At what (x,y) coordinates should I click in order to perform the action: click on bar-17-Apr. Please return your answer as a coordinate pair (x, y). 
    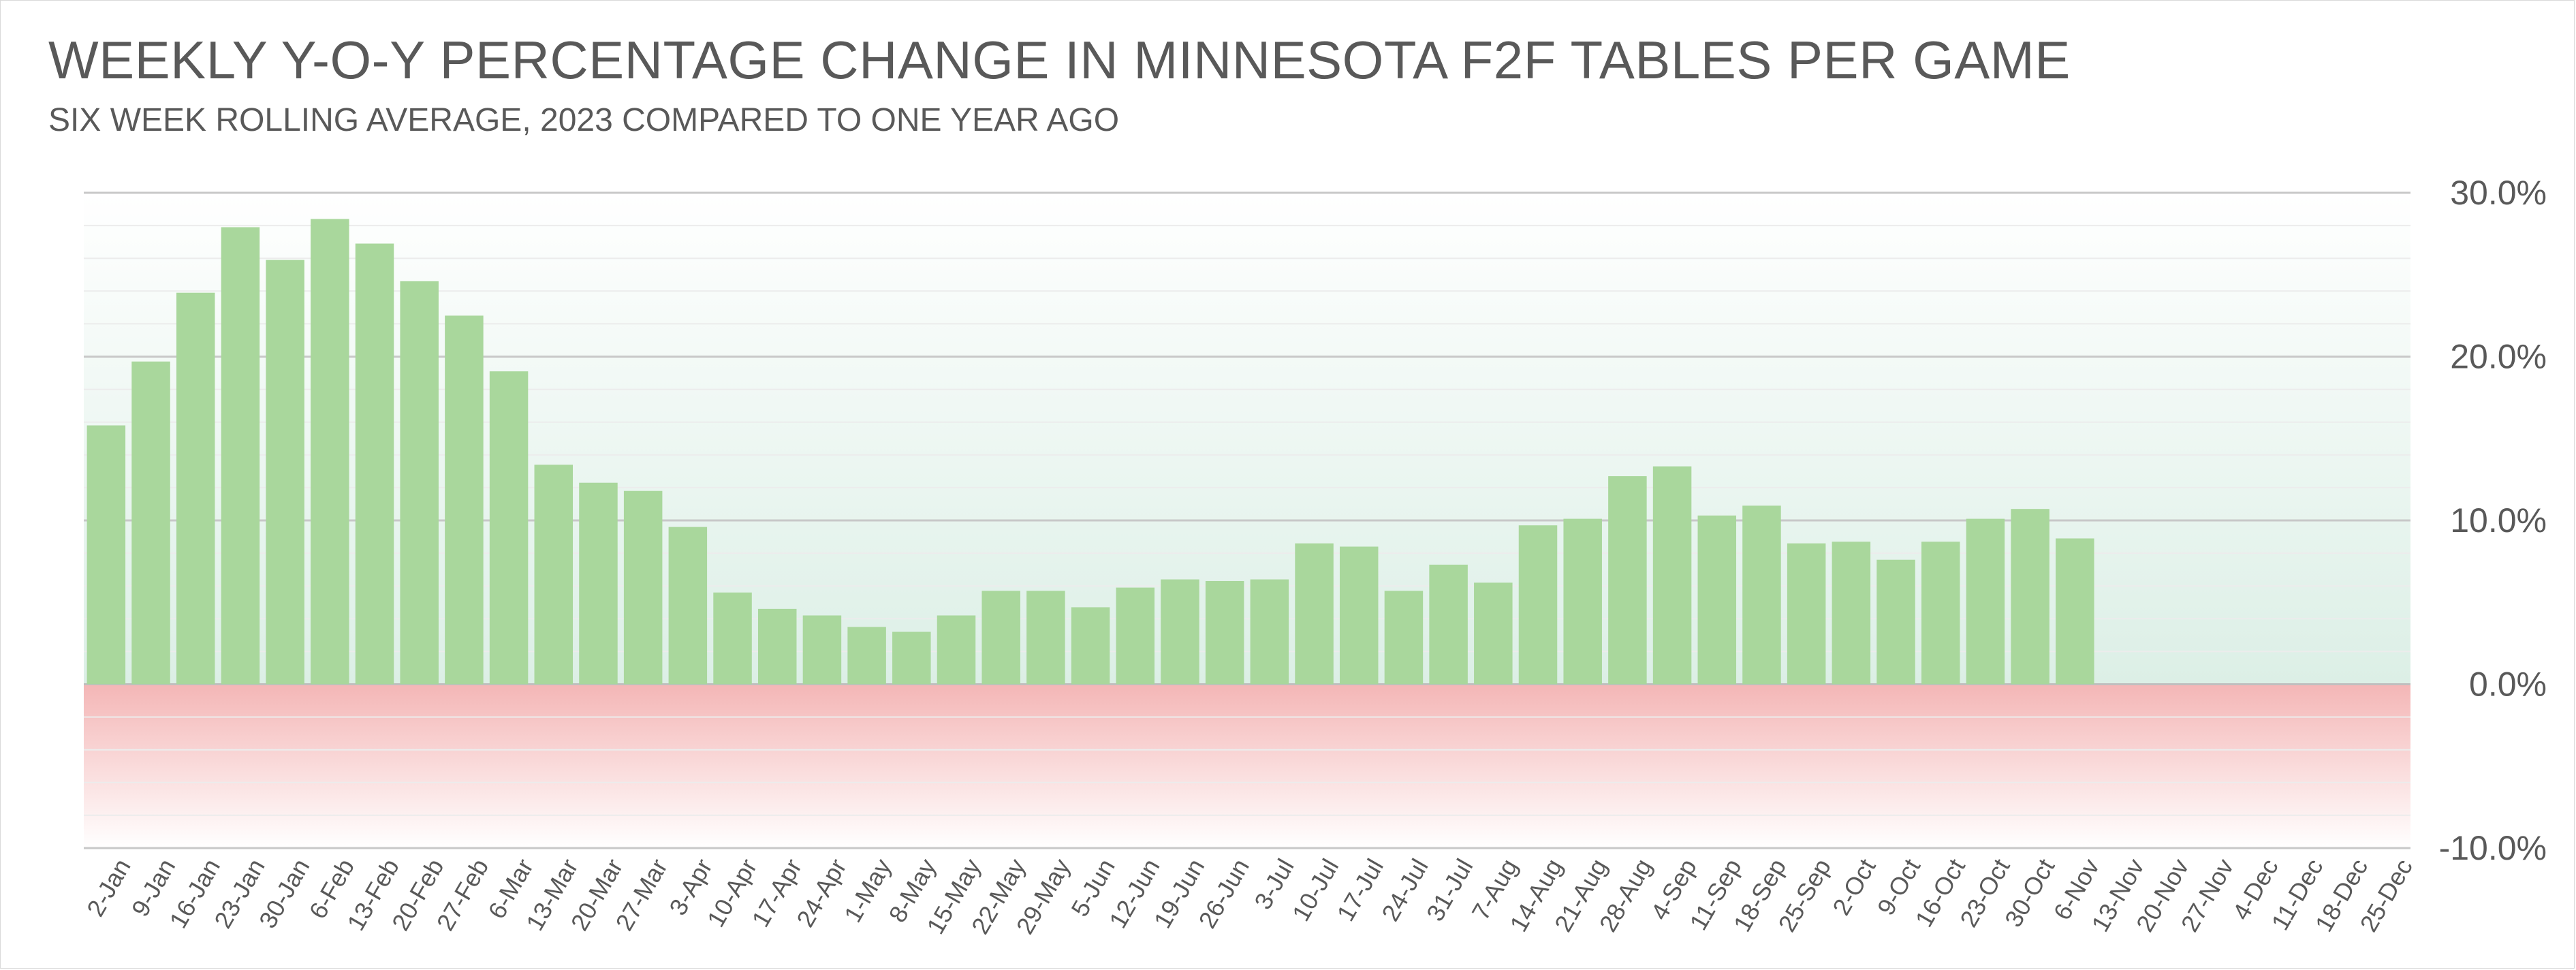
    Looking at the image, I should click on (777, 646).